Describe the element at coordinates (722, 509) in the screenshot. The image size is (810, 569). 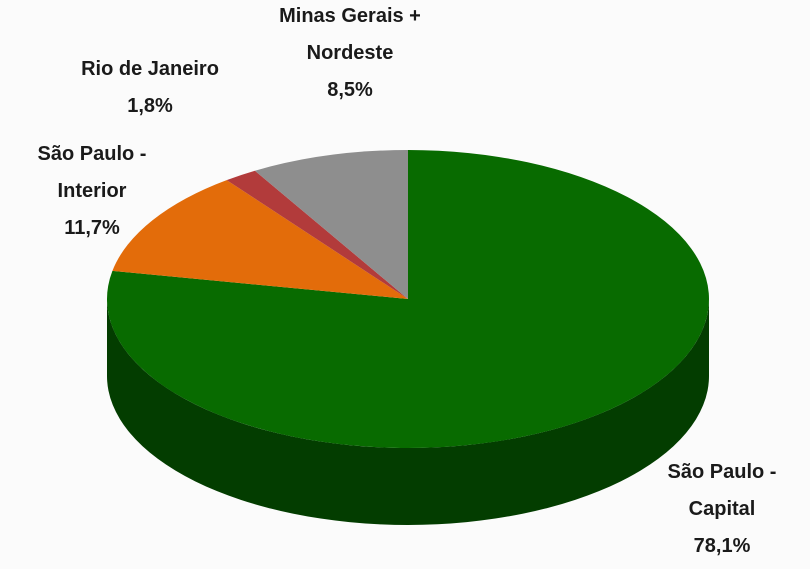
I see `label-line: Capital` at that location.